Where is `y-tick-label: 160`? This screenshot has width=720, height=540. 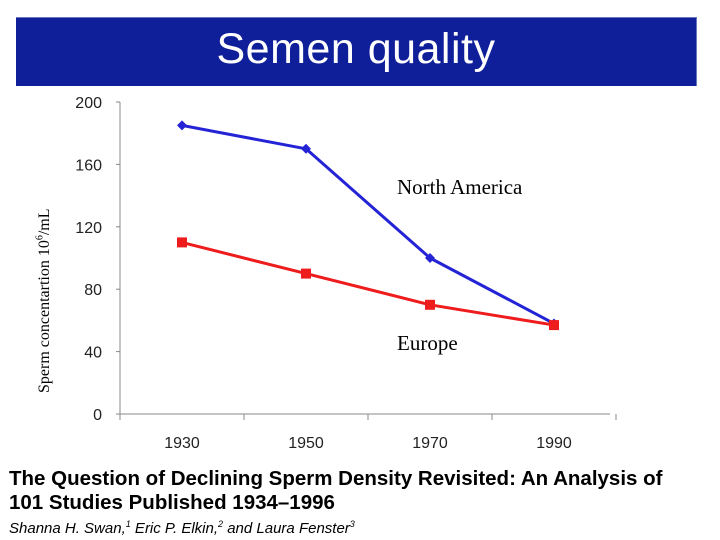 y-tick-label: 160 is located at coordinates (88, 165).